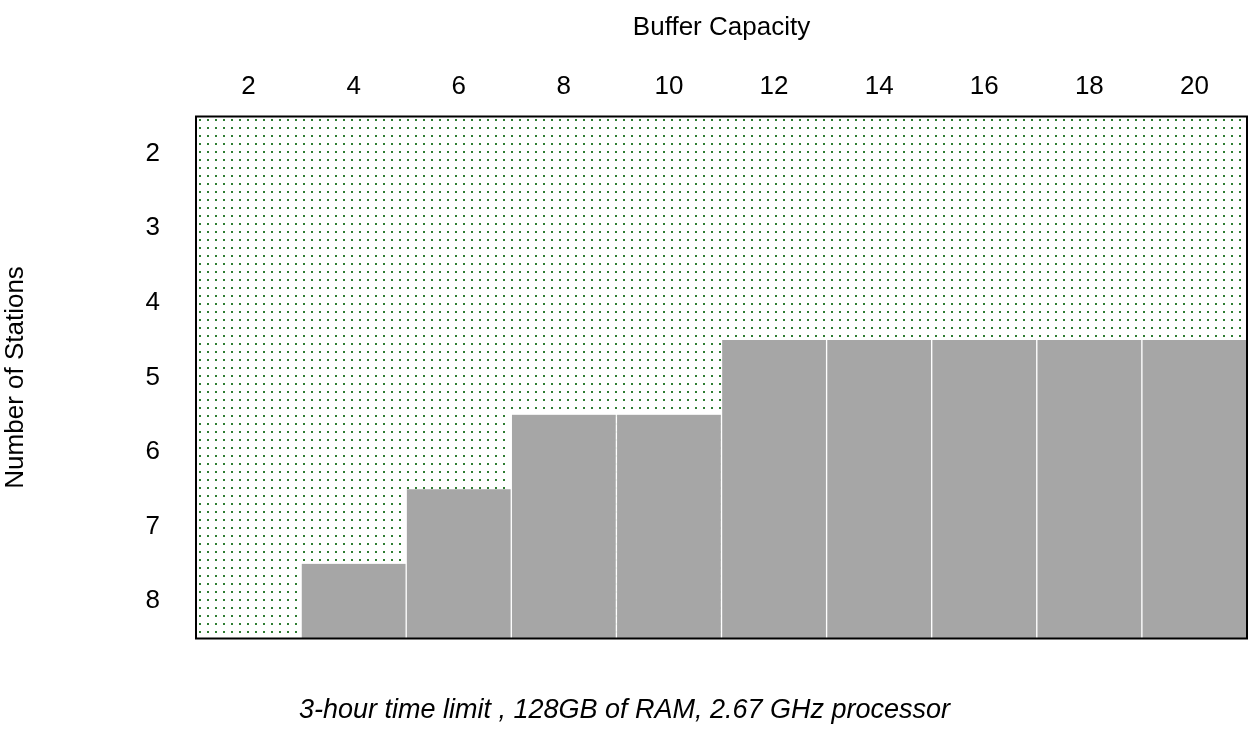 The width and height of the screenshot is (1249, 742). I want to click on x-tick-label: 18, so click(1089, 84).